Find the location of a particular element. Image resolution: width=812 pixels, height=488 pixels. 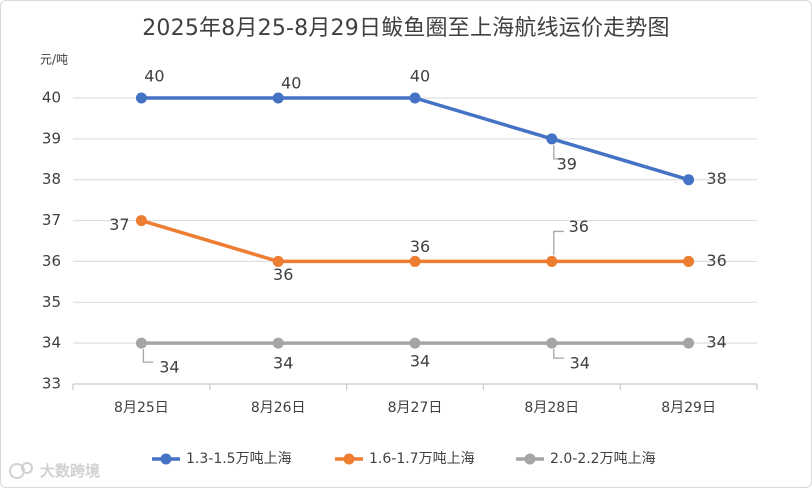

y-tick-label: 37 is located at coordinates (51, 220).